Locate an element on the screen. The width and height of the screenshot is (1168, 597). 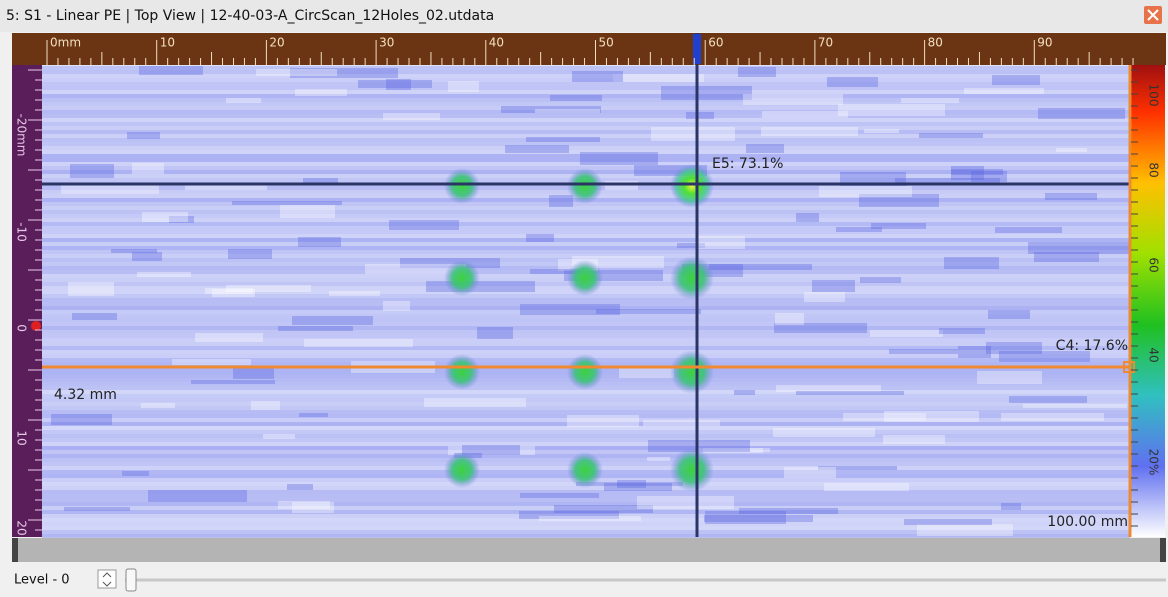
e-cursor-label: E5: 73.1% is located at coordinates (747, 164).